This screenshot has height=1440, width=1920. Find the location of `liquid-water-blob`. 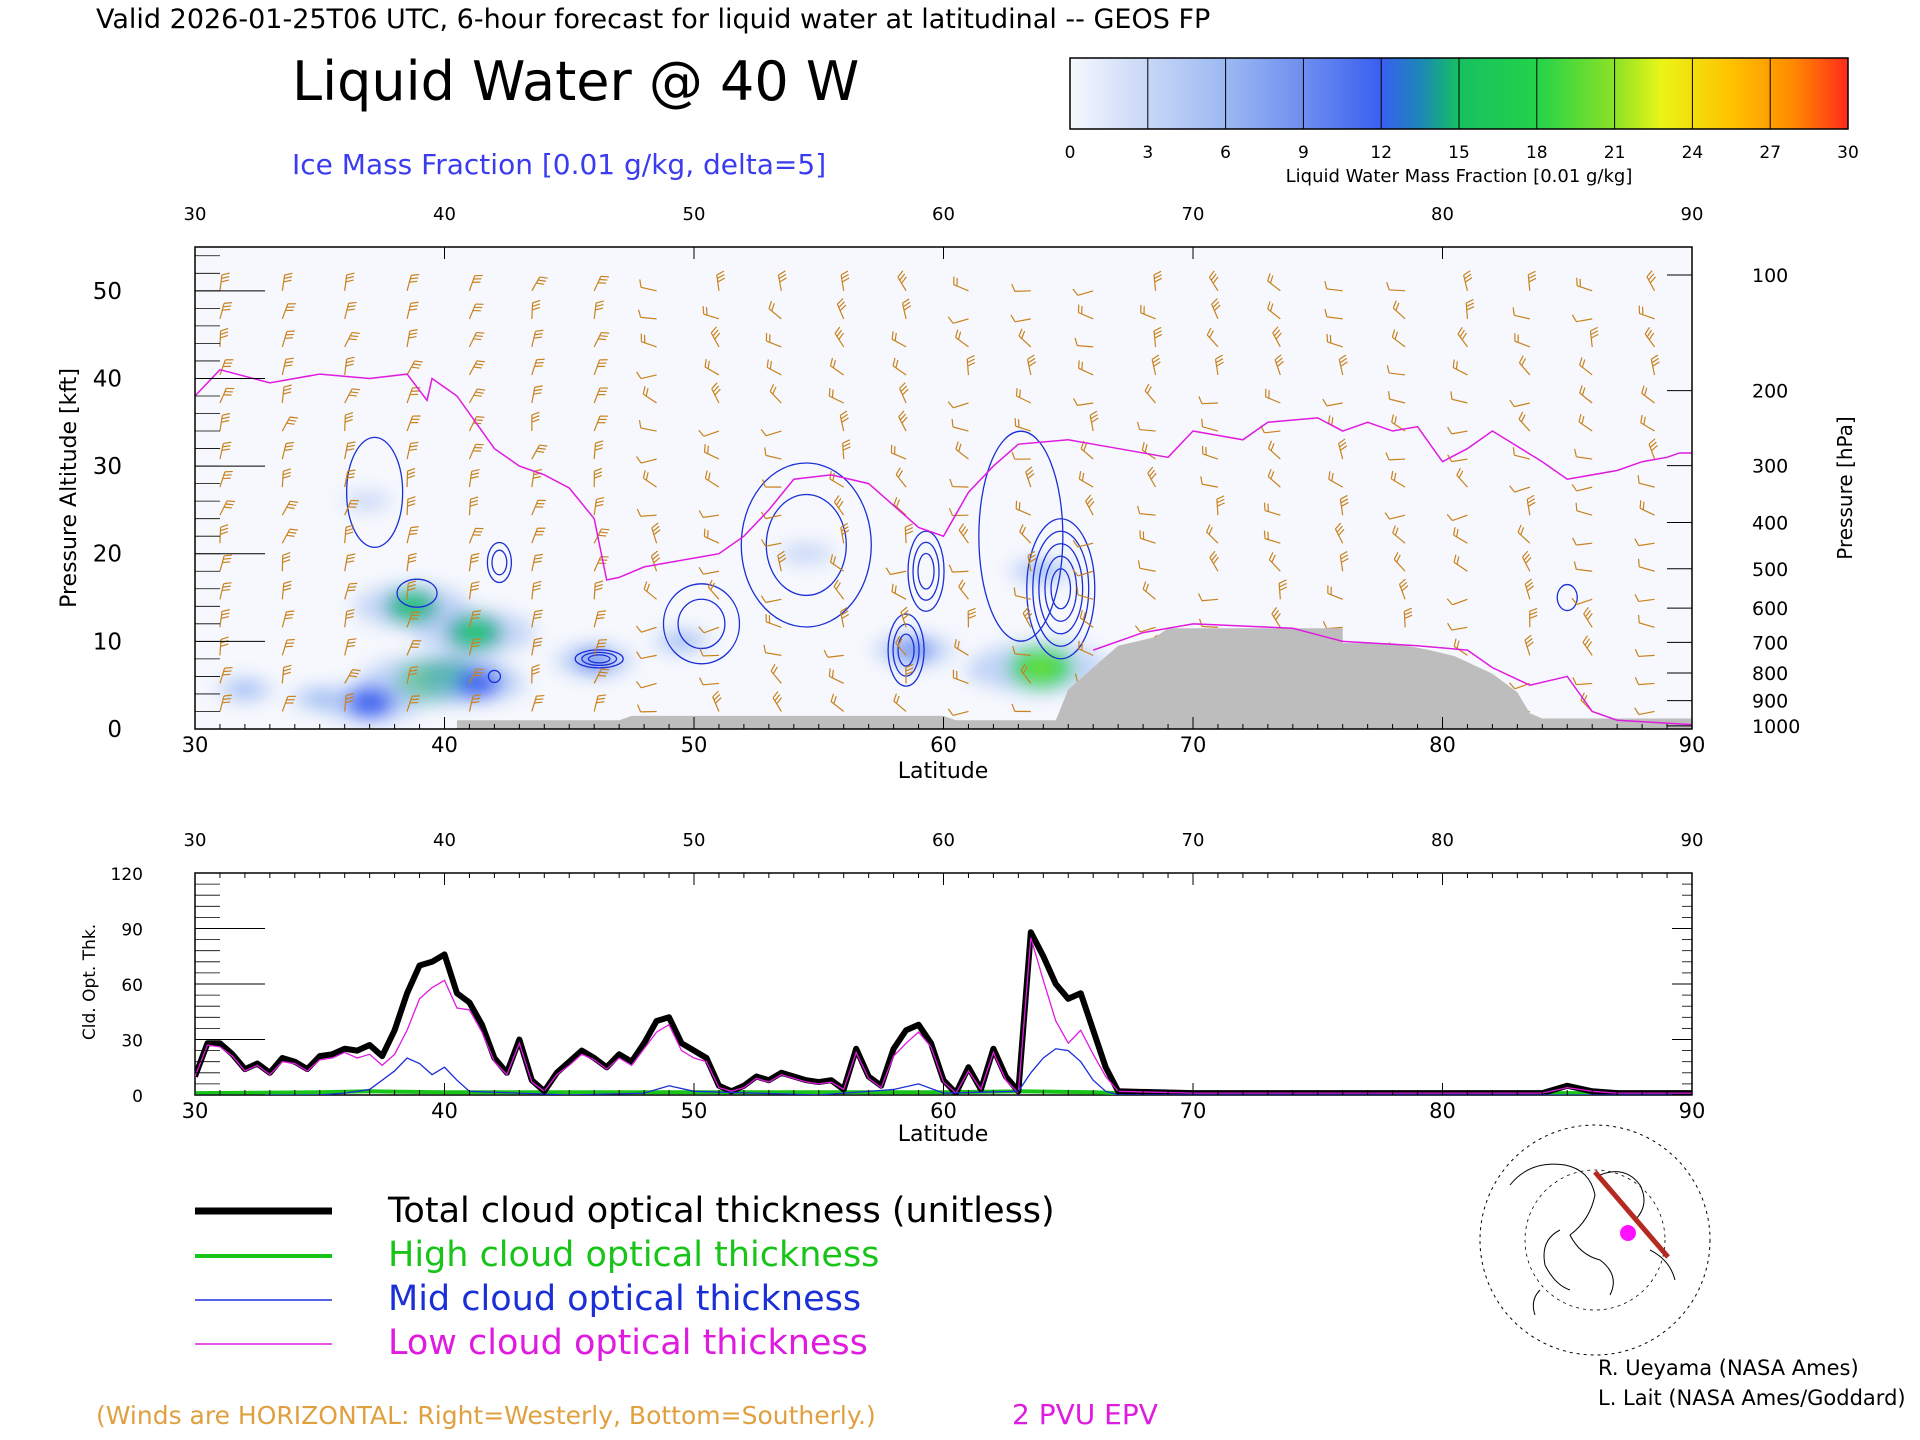

liquid-water-blob is located at coordinates (245, 689).